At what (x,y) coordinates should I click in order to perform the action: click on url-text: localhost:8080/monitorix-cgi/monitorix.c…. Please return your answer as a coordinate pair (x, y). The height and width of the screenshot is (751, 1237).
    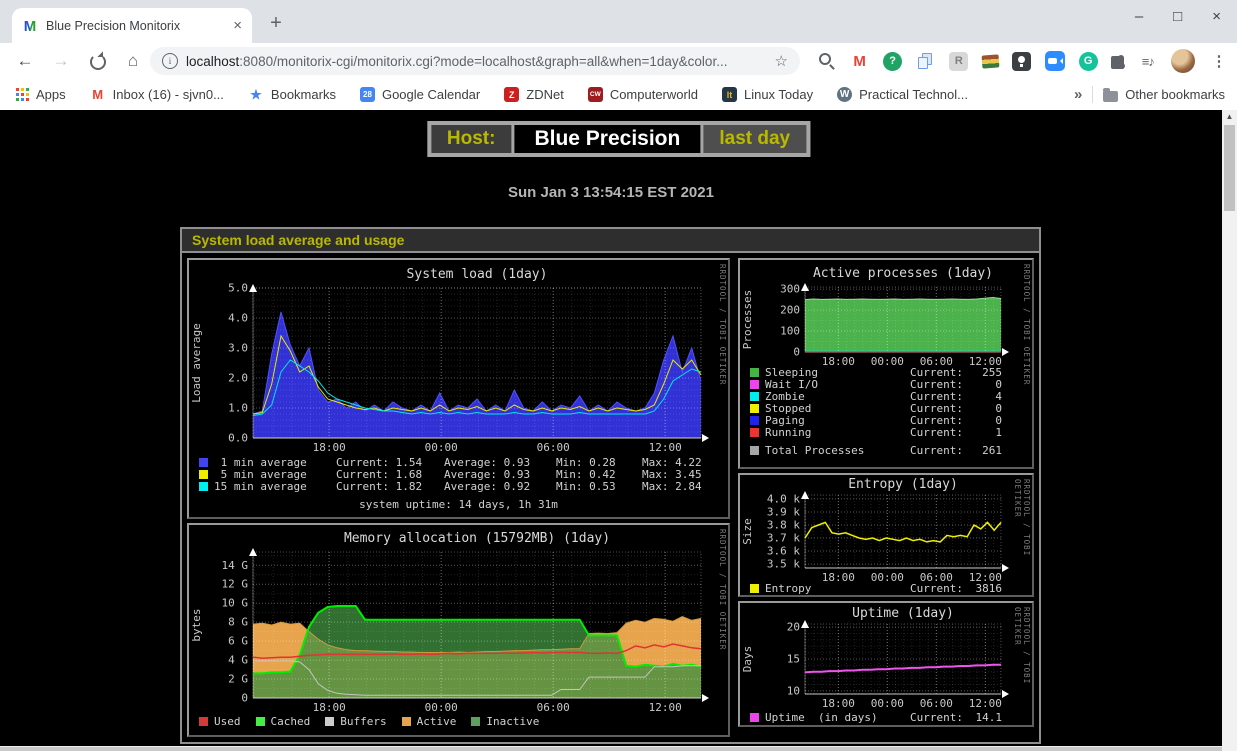
    Looking at the image, I should click on (476, 61).